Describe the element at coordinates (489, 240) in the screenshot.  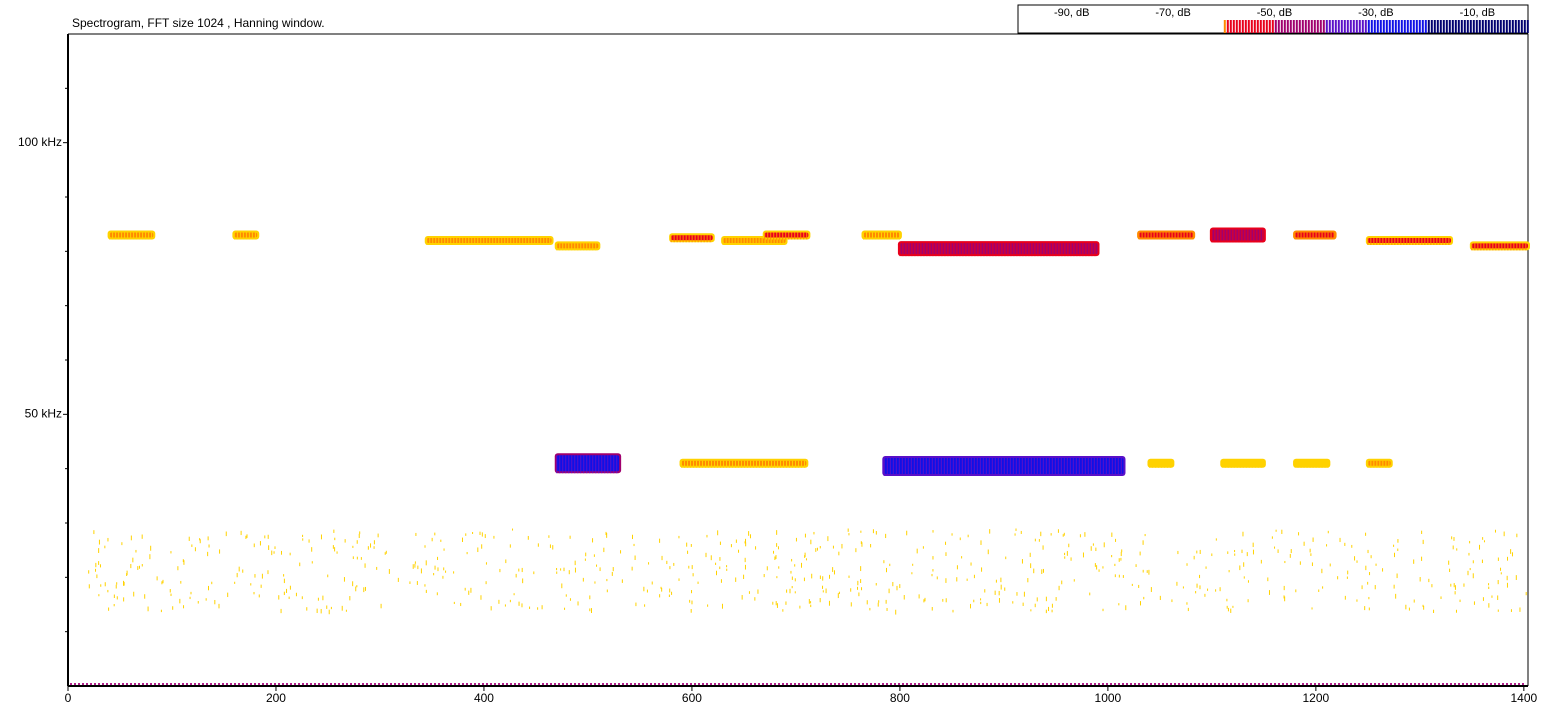
I see `call-body` at that location.